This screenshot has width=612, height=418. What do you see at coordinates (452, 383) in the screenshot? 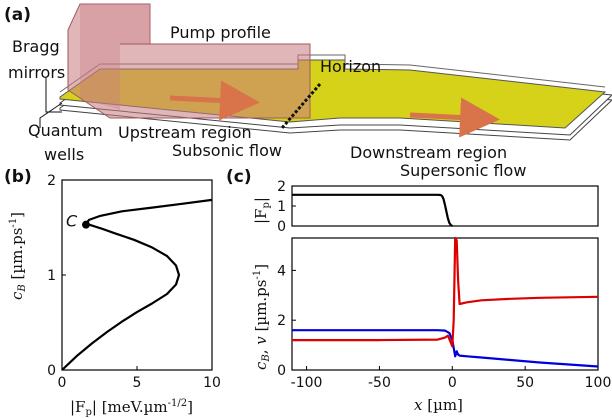
I see `x-tick-label-c_bottom-2: 0` at bounding box center [452, 383].